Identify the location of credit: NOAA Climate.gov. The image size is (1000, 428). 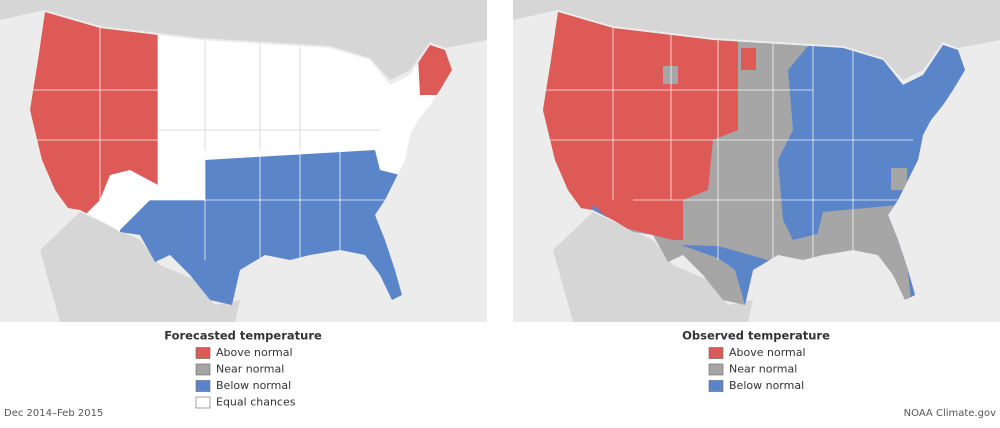
(950, 413).